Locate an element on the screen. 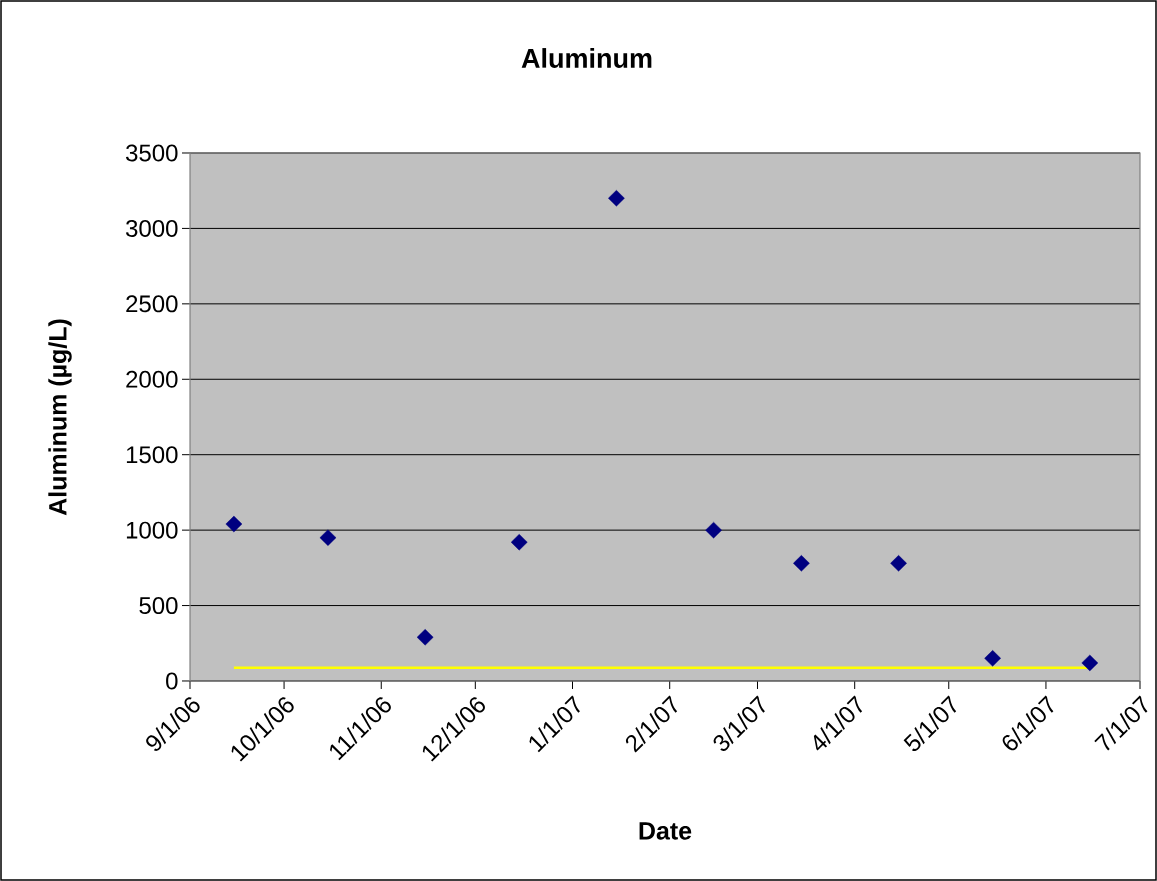 Image resolution: width=1157 pixels, height=881 pixels. y-tick-label: 3000 is located at coordinates (151, 228).